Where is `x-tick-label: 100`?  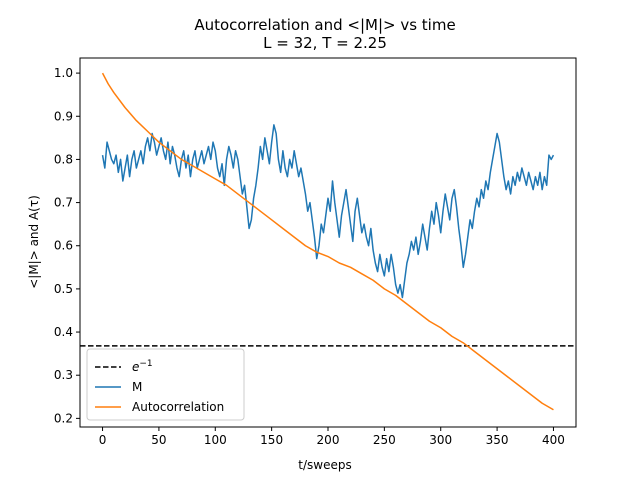
x-tick-label: 100 is located at coordinates (215, 440).